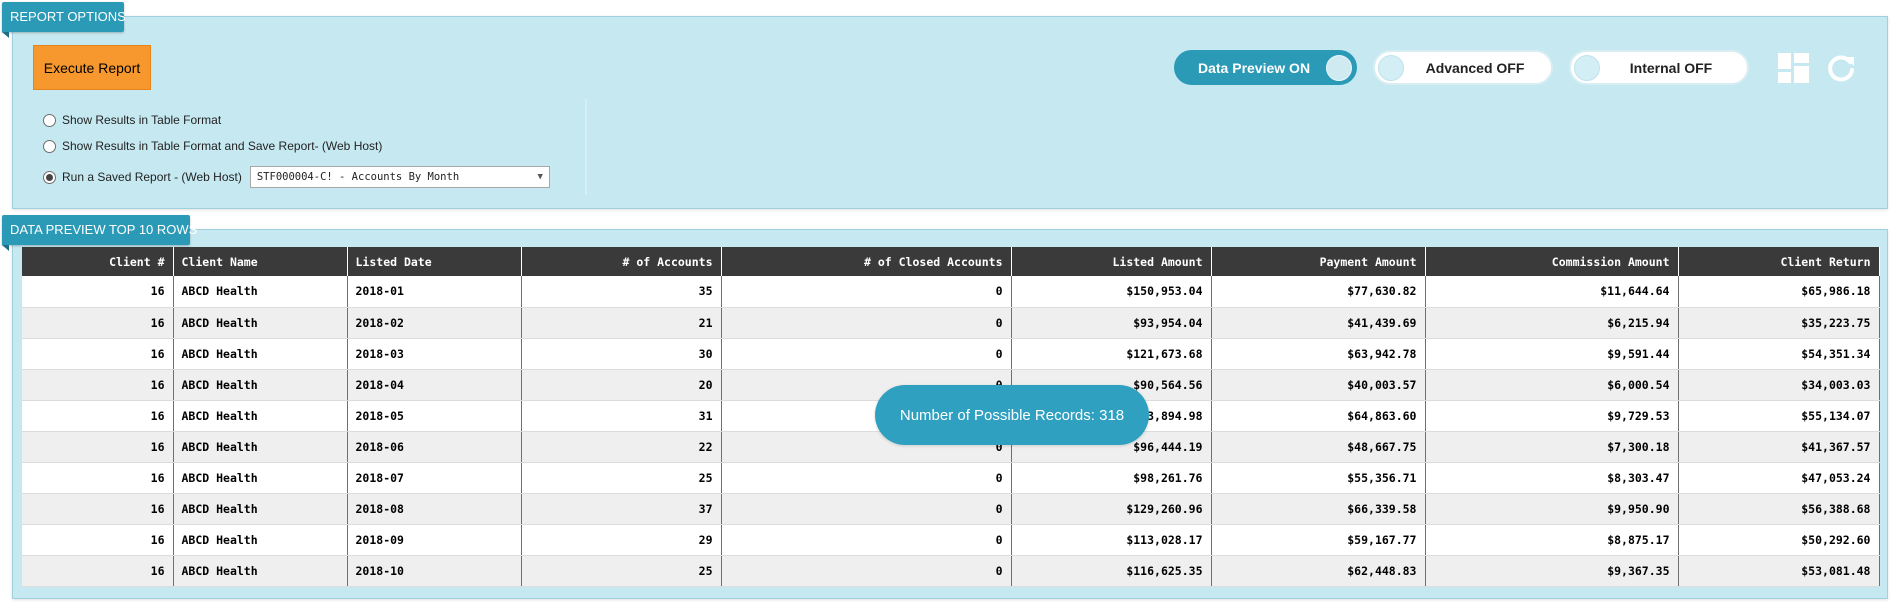  Describe the element at coordinates (260, 261) in the screenshot. I see `column-header: Client Name` at that location.